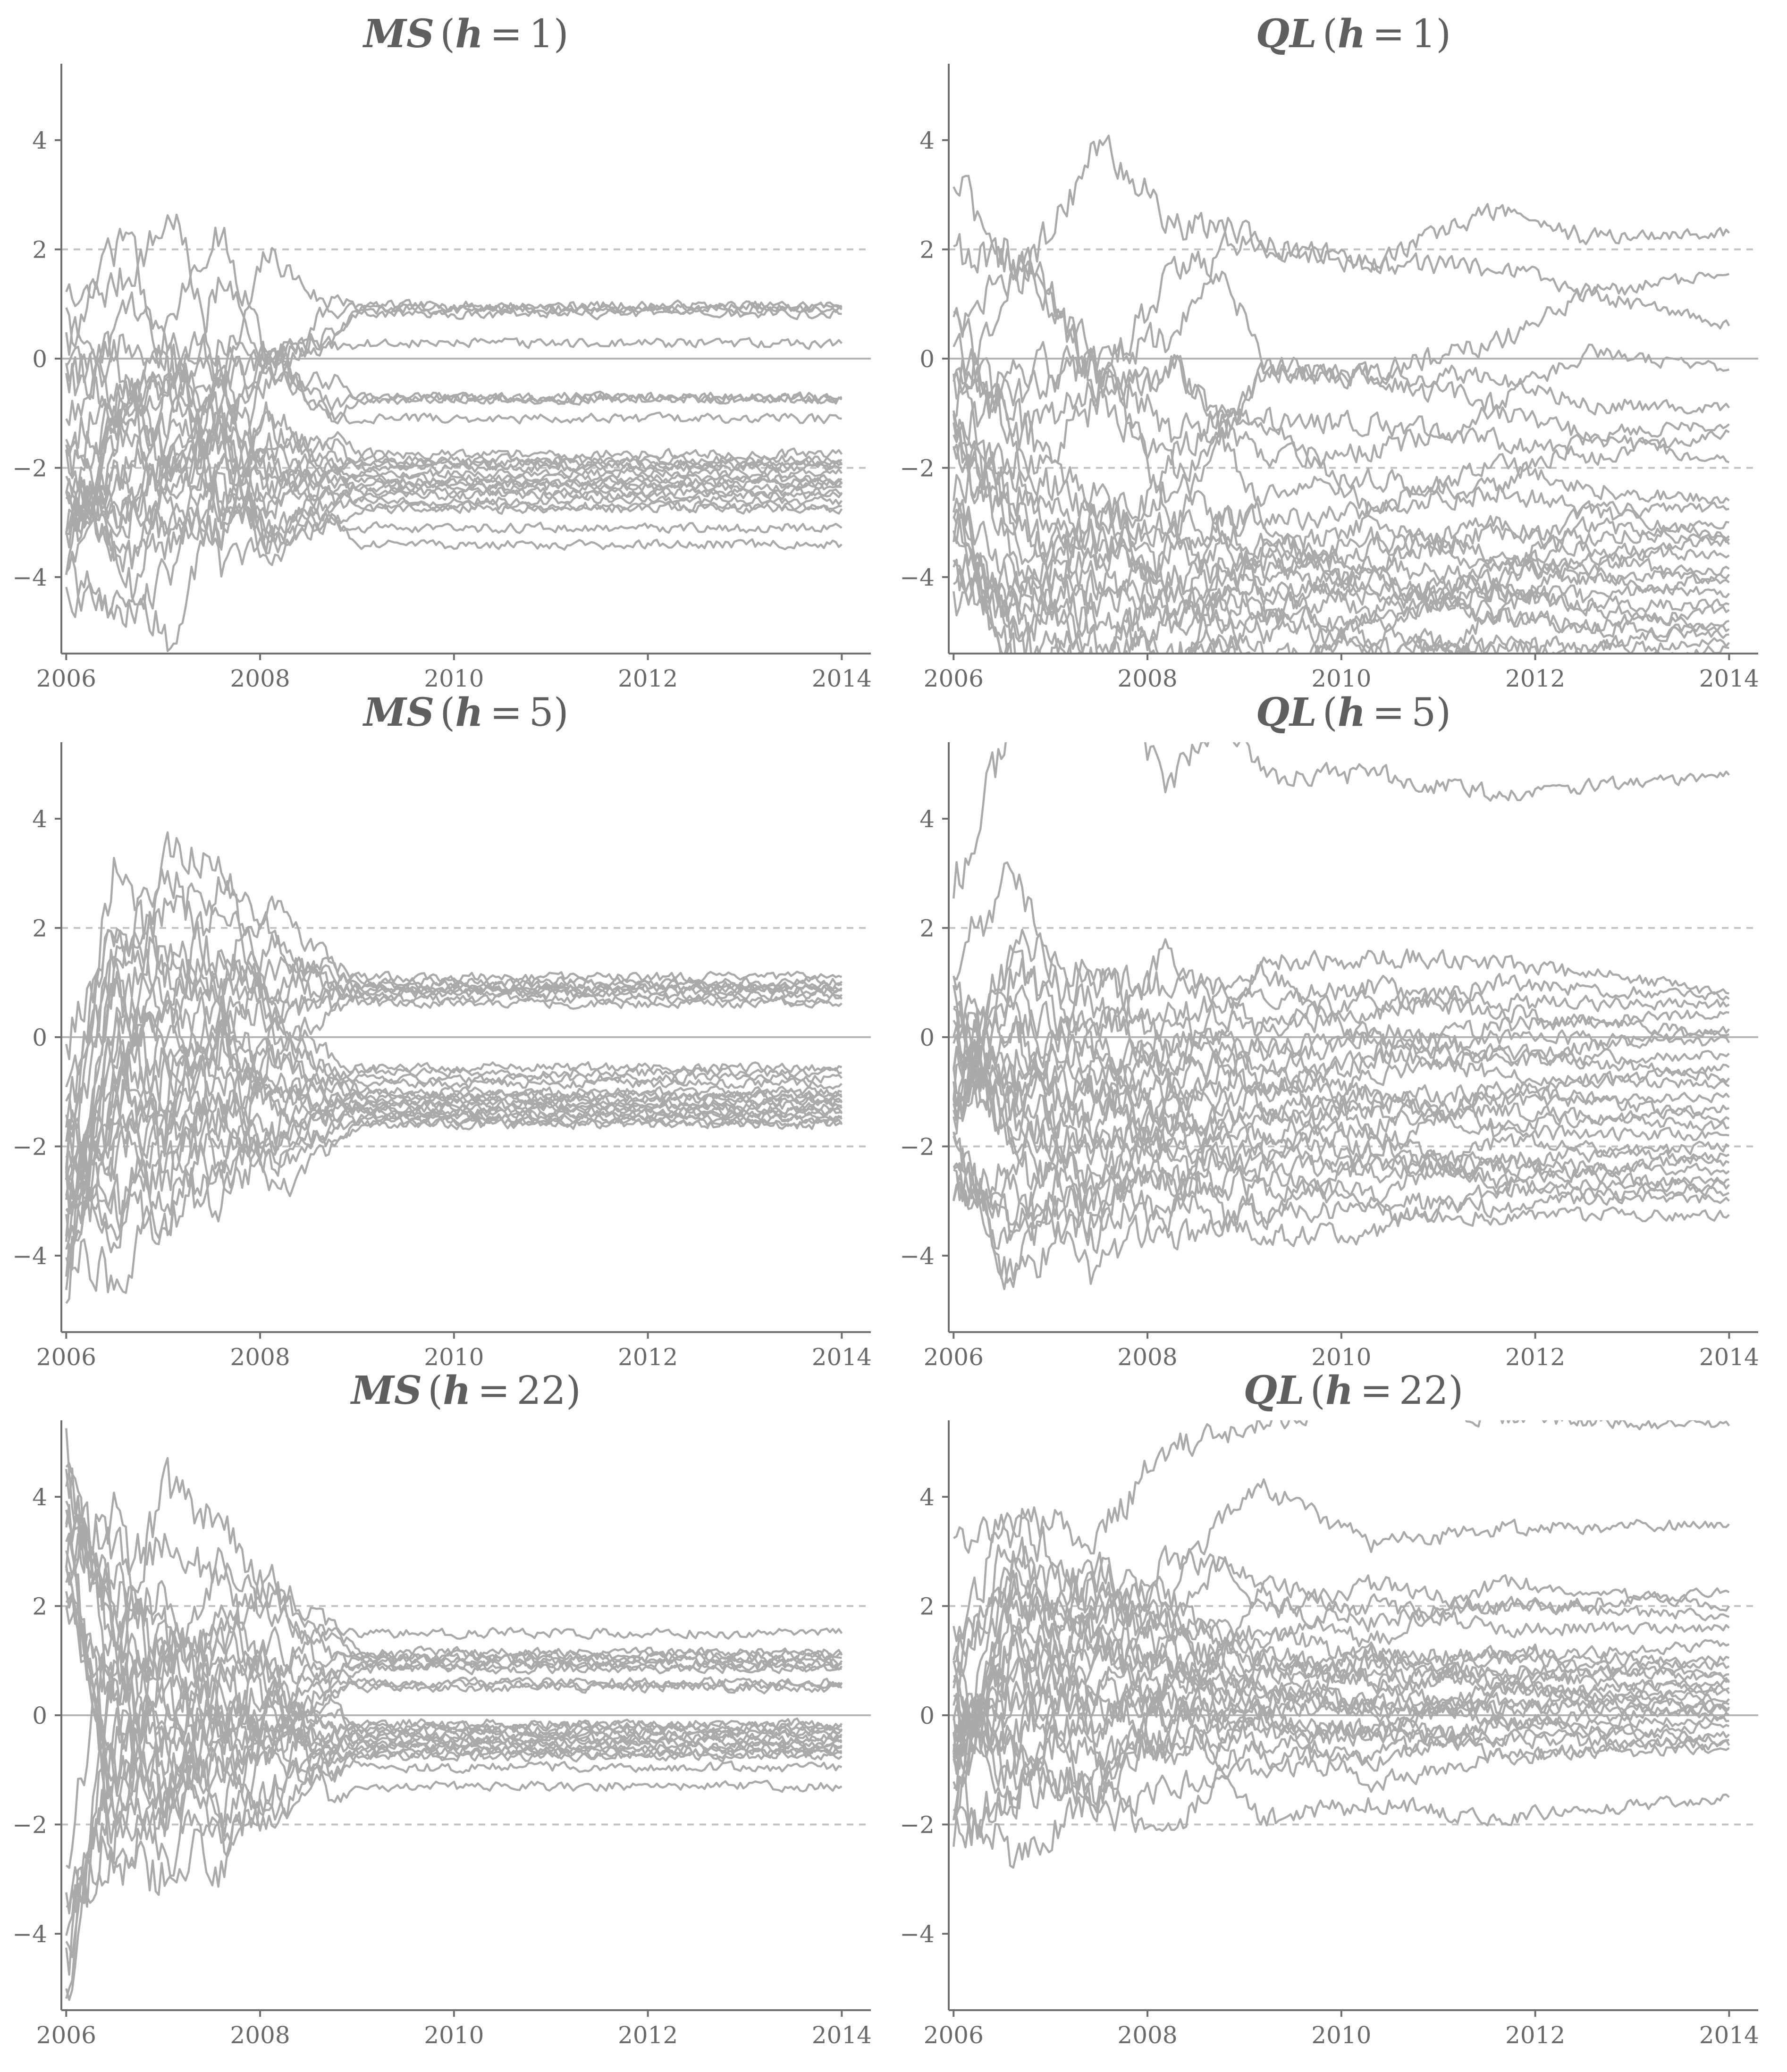 The height and width of the screenshot is (2072, 1787). I want to click on panel-title: MS (h = 1), so click(465, 34).